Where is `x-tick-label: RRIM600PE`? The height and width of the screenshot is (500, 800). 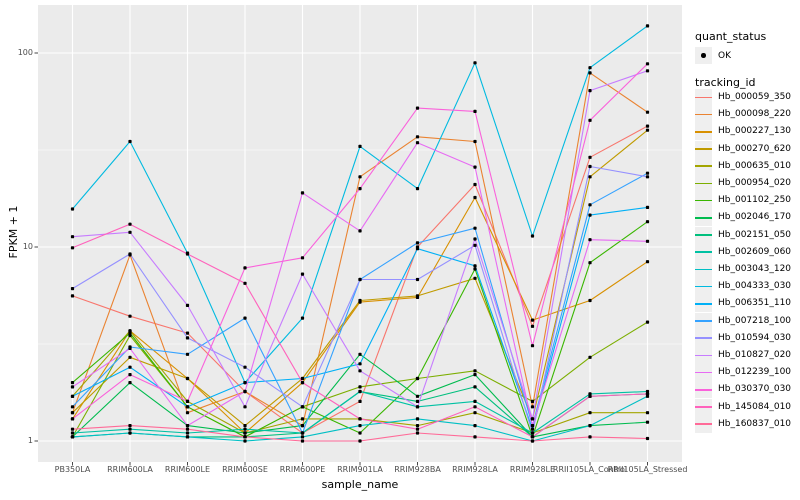 x-tick-label: RRIM600PE is located at coordinates (302, 469).